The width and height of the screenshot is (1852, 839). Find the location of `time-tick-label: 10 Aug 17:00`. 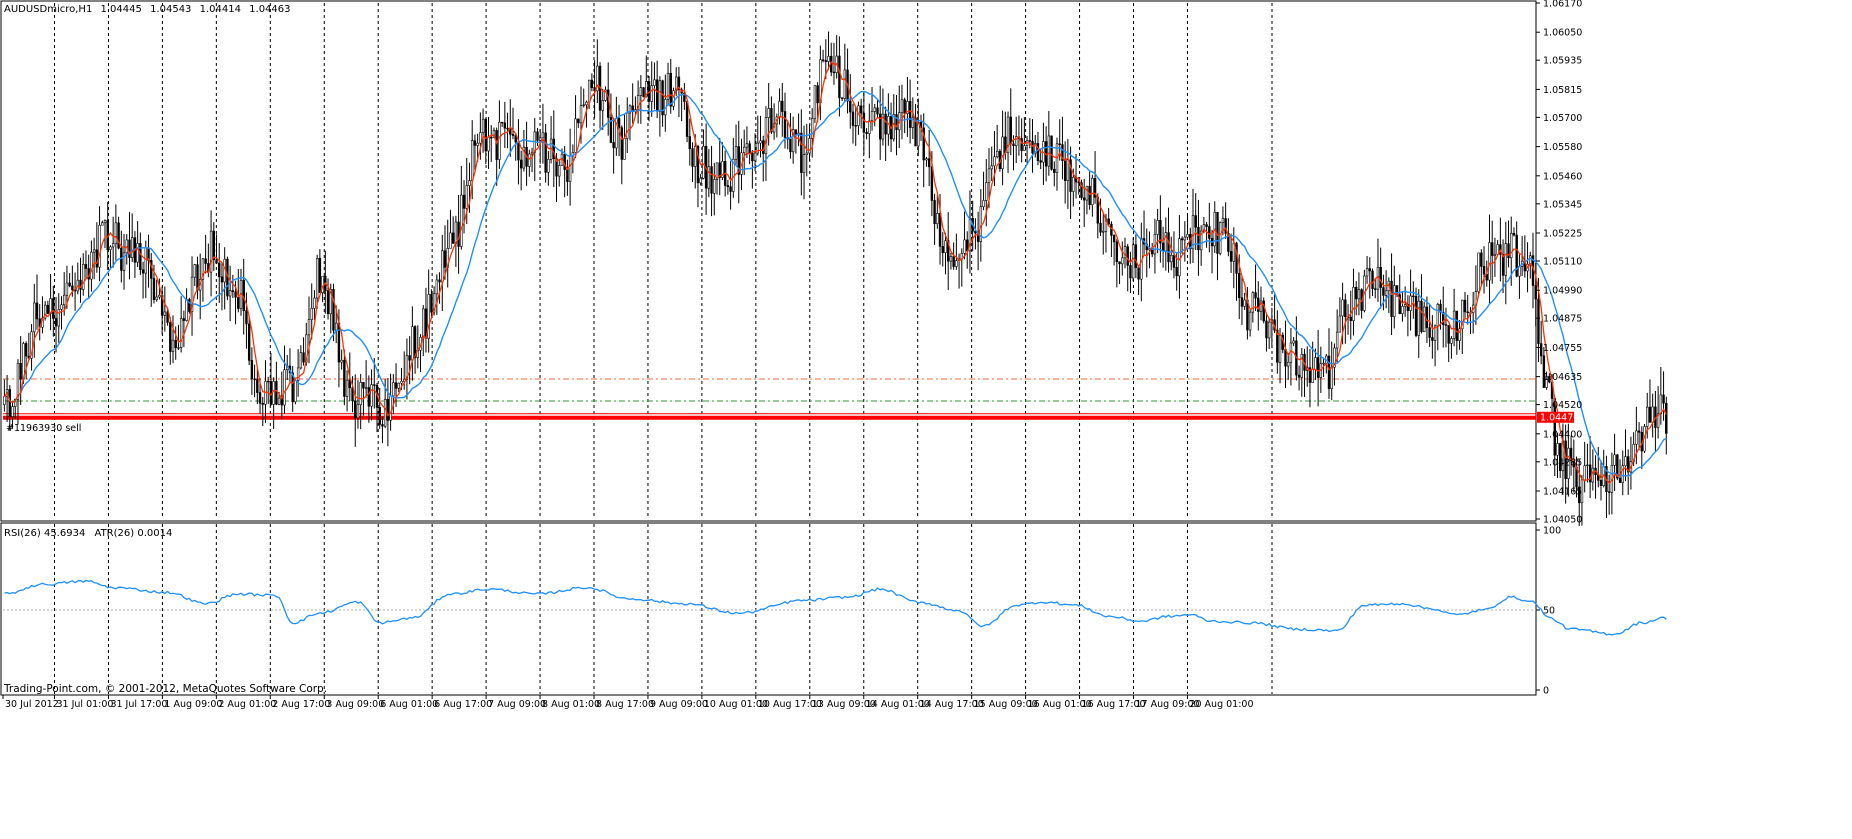

time-tick-label: 10 Aug 17:00 is located at coordinates (790, 704).